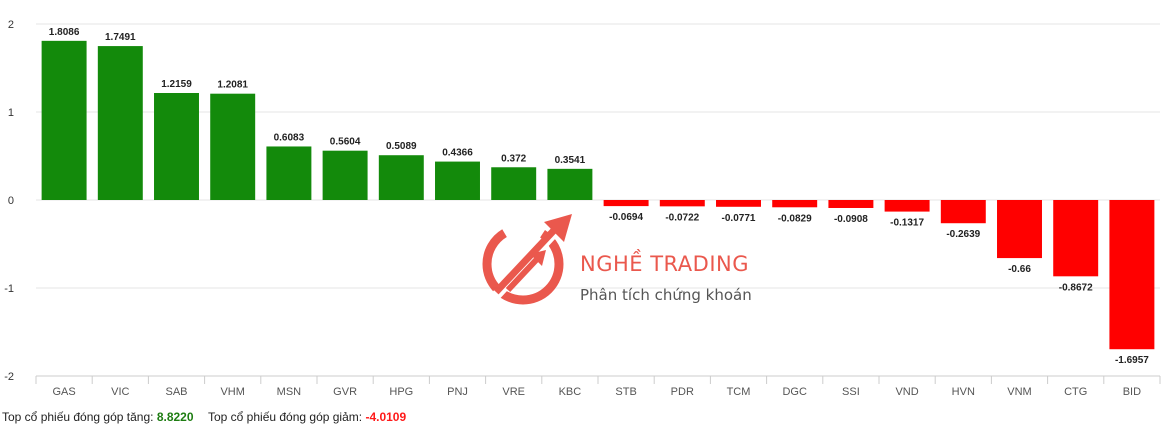 This screenshot has width=1170, height=429. Describe the element at coordinates (514, 183) in the screenshot. I see `bar-VRE` at that location.